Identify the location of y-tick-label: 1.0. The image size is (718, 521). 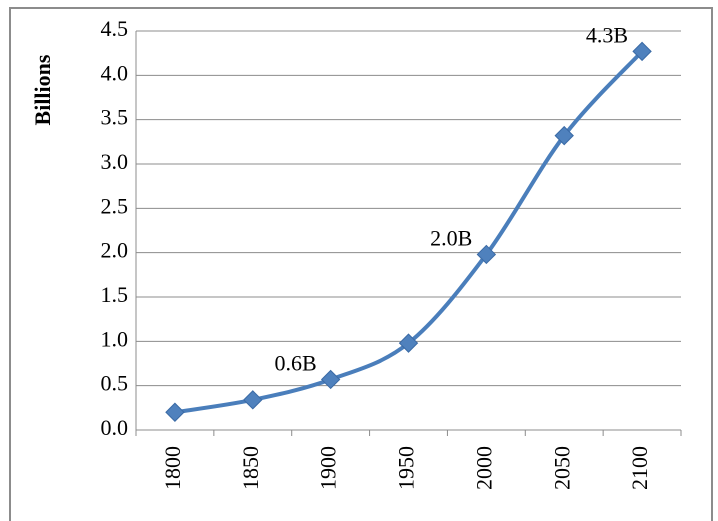
(115, 338).